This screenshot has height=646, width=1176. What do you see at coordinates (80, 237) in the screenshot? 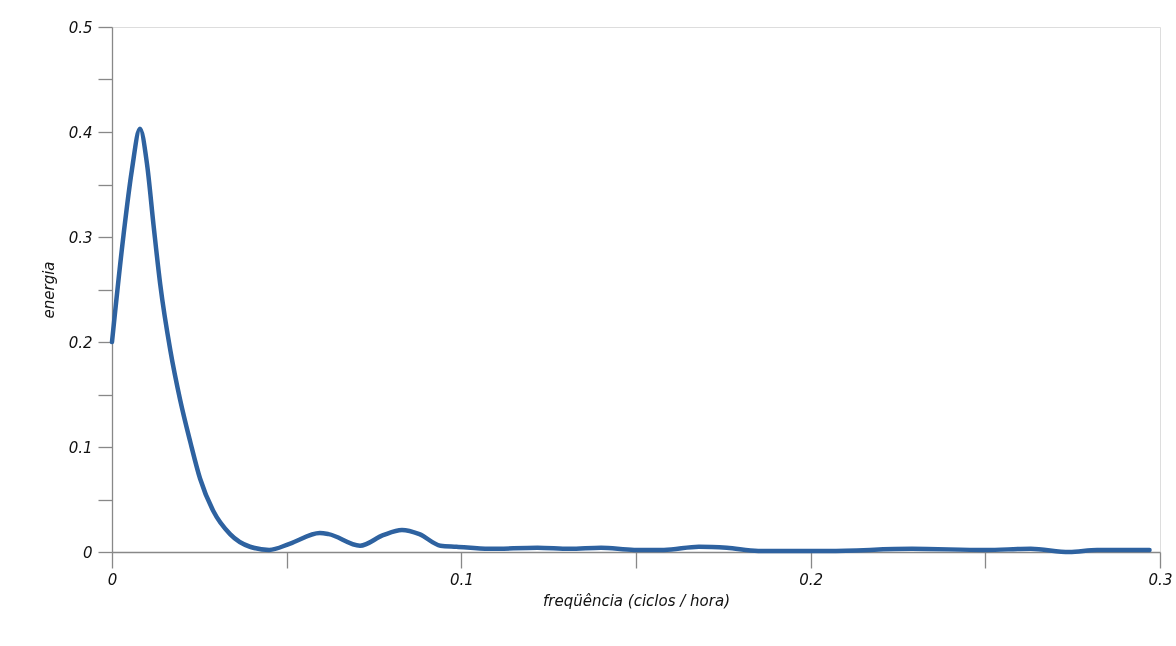
I see `y-tick-label: 0.3` at bounding box center [80, 237].